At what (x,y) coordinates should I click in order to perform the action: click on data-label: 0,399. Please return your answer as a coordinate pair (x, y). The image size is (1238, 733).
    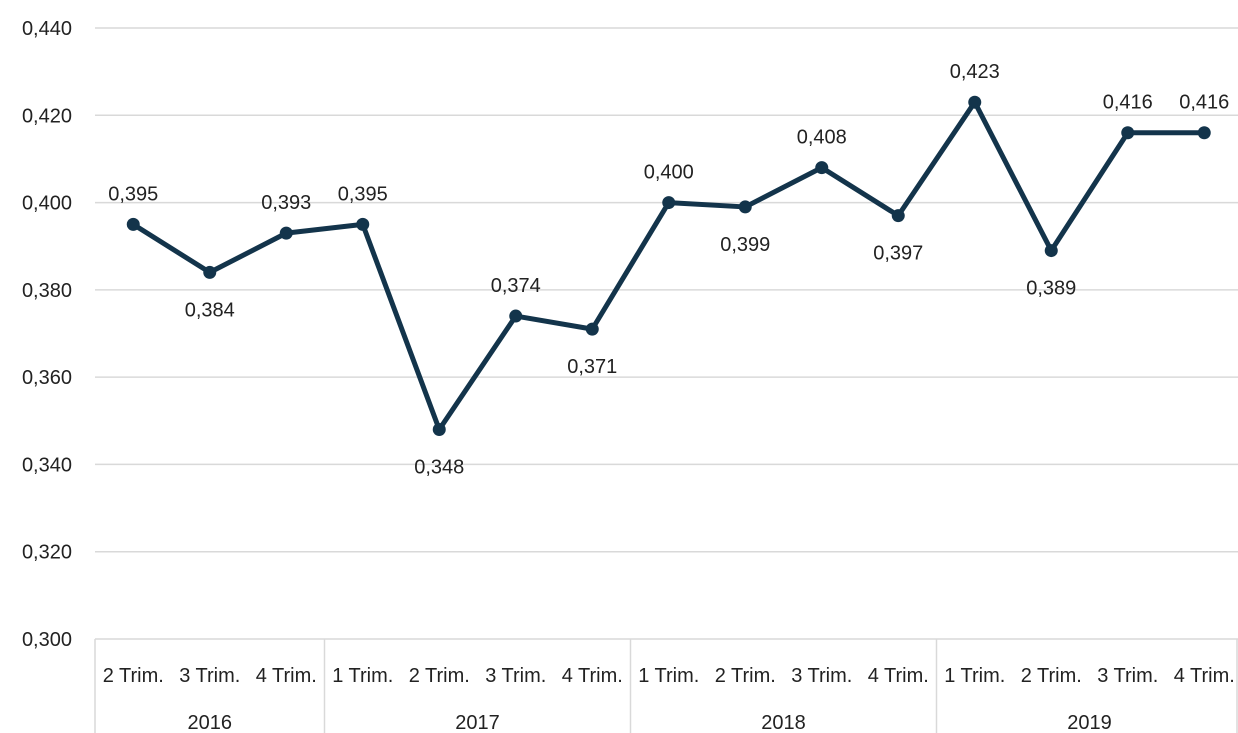
    Looking at the image, I should click on (745, 245).